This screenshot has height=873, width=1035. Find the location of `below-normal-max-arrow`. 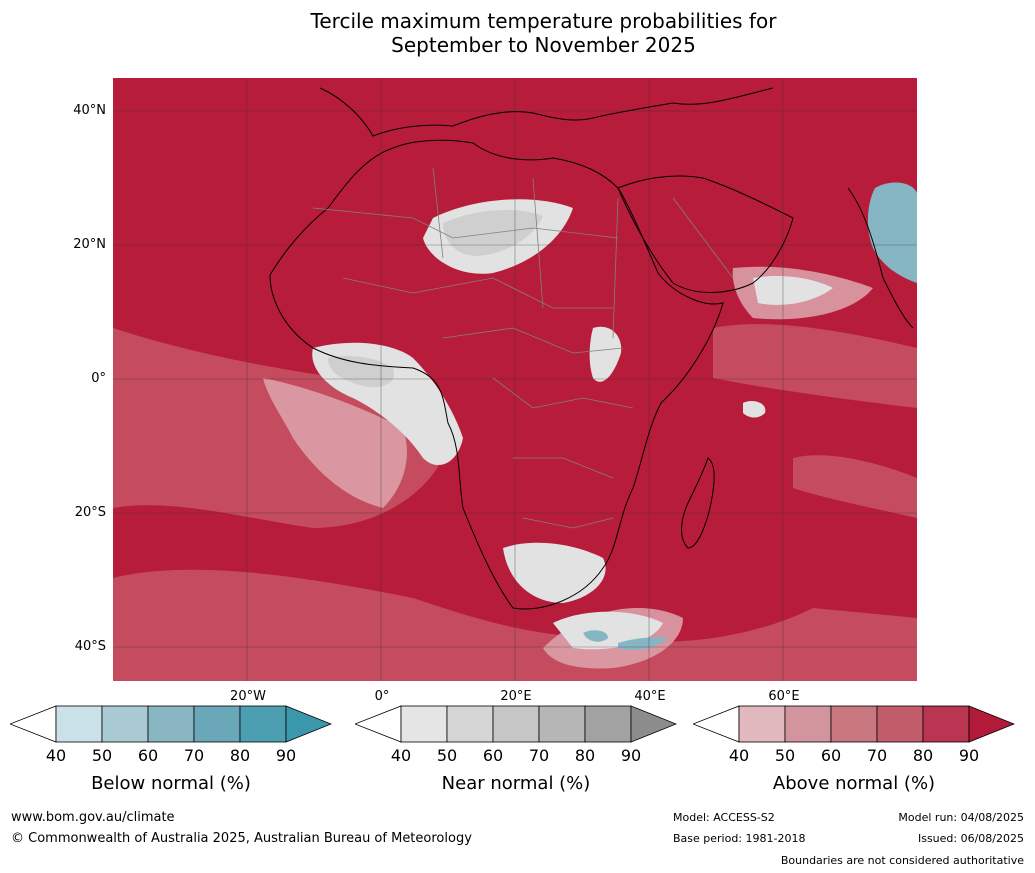

below-normal-max-arrow is located at coordinates (309, 724).